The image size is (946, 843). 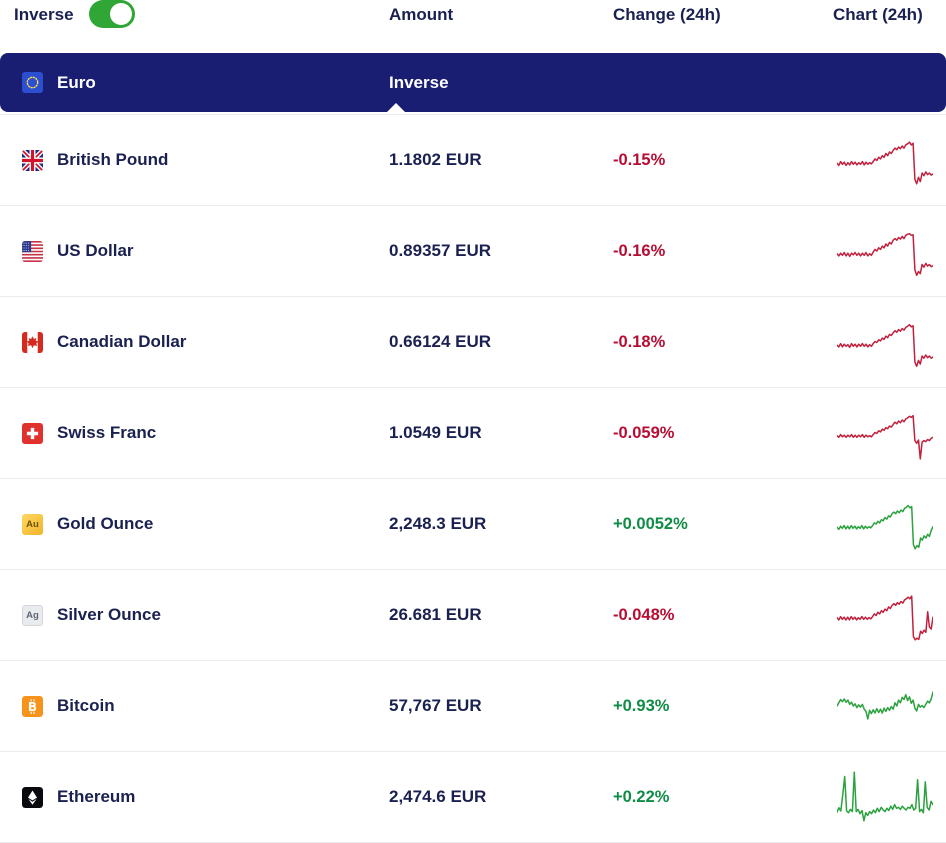 I want to click on base-currency-value-label: Inverse, so click(x=419, y=82).